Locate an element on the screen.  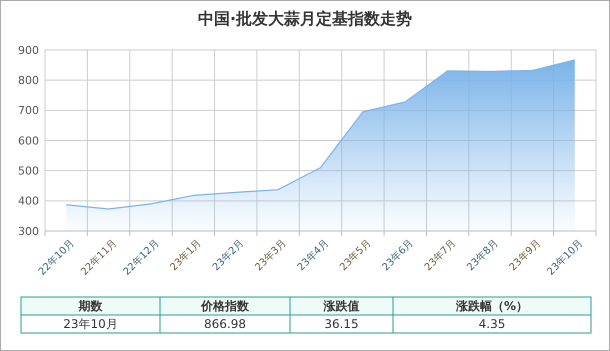
text: 4.35 is located at coordinates (492, 324).